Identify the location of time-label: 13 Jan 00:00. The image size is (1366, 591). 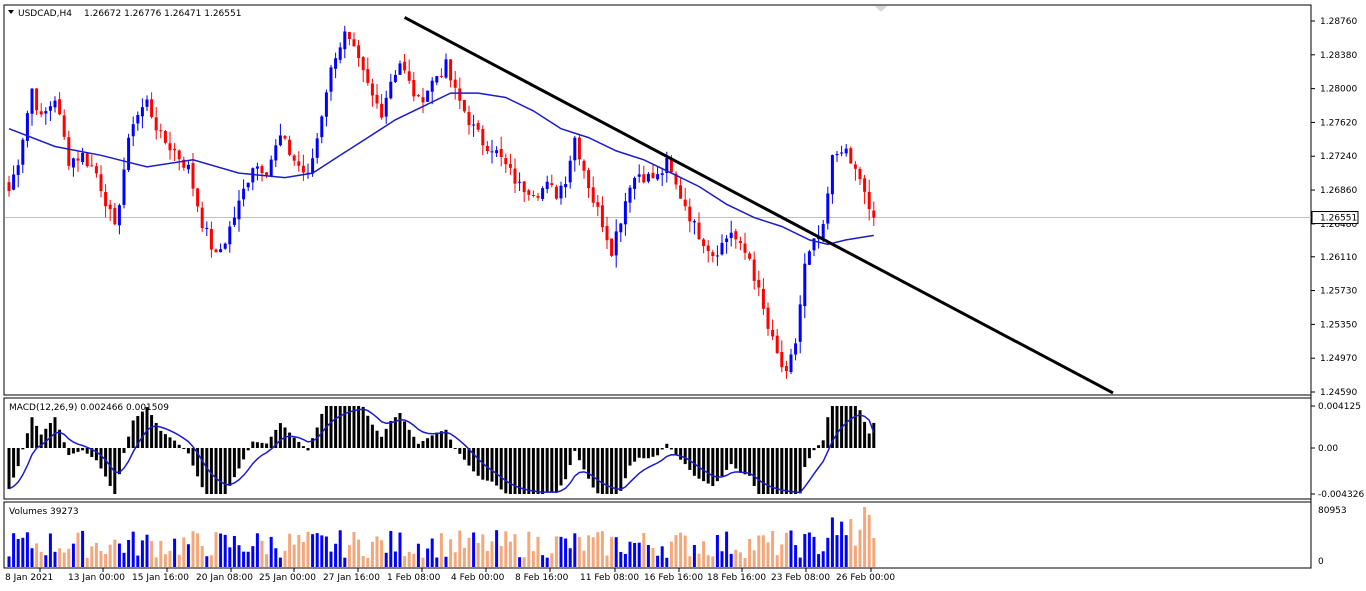
(96, 578).